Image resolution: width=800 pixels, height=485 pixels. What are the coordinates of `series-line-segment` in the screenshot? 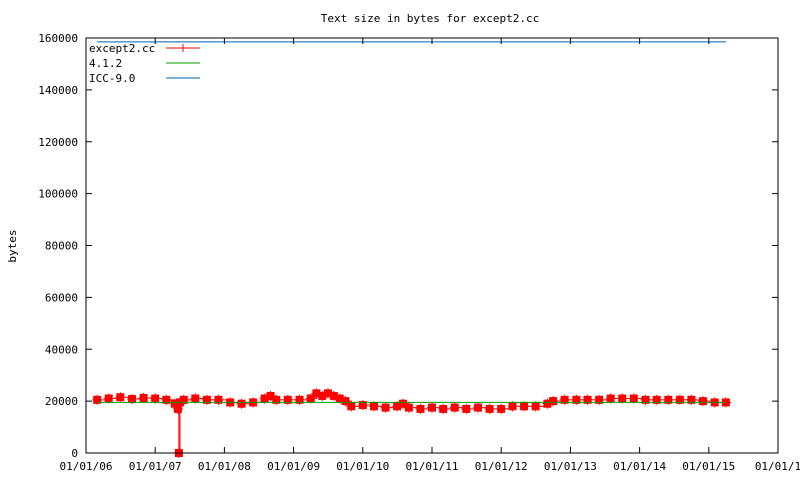 It's located at (178, 430).